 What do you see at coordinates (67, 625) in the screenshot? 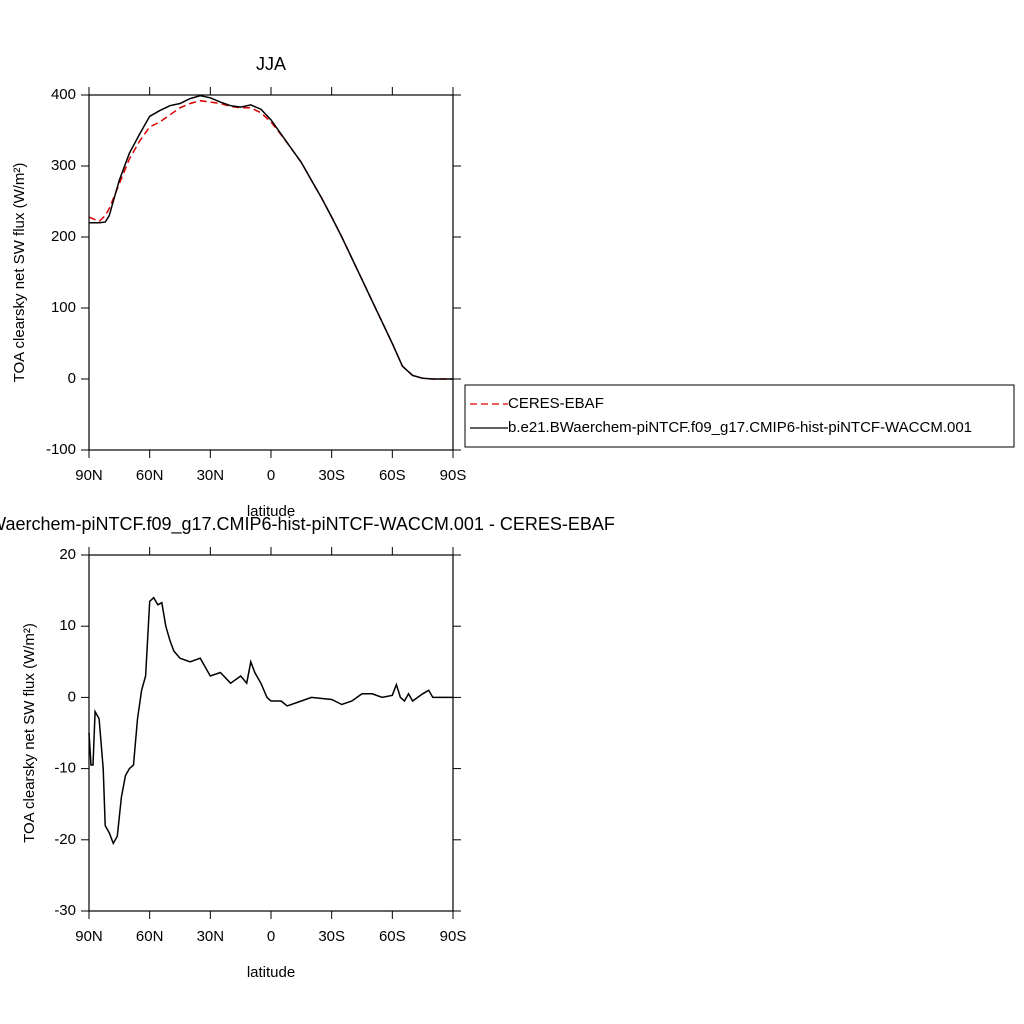
I see `y-tick-label: 10` at bounding box center [67, 625].